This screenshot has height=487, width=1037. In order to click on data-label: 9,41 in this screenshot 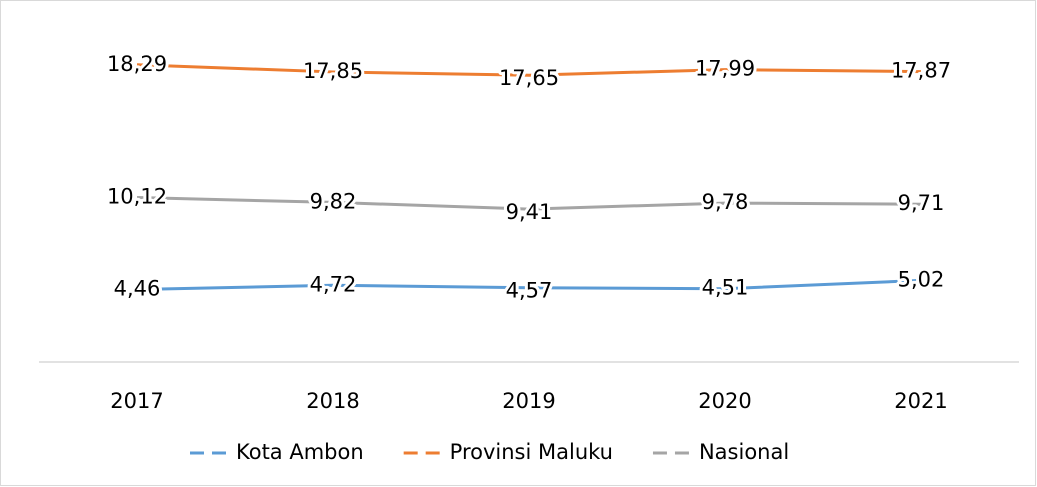, I will do `click(529, 212)`.